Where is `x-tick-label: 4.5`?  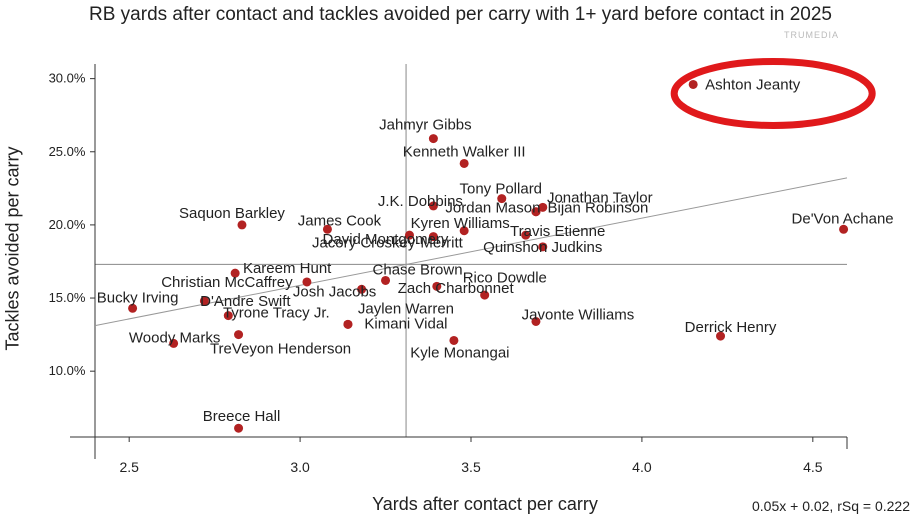 x-tick-label: 4.5 is located at coordinates (813, 467).